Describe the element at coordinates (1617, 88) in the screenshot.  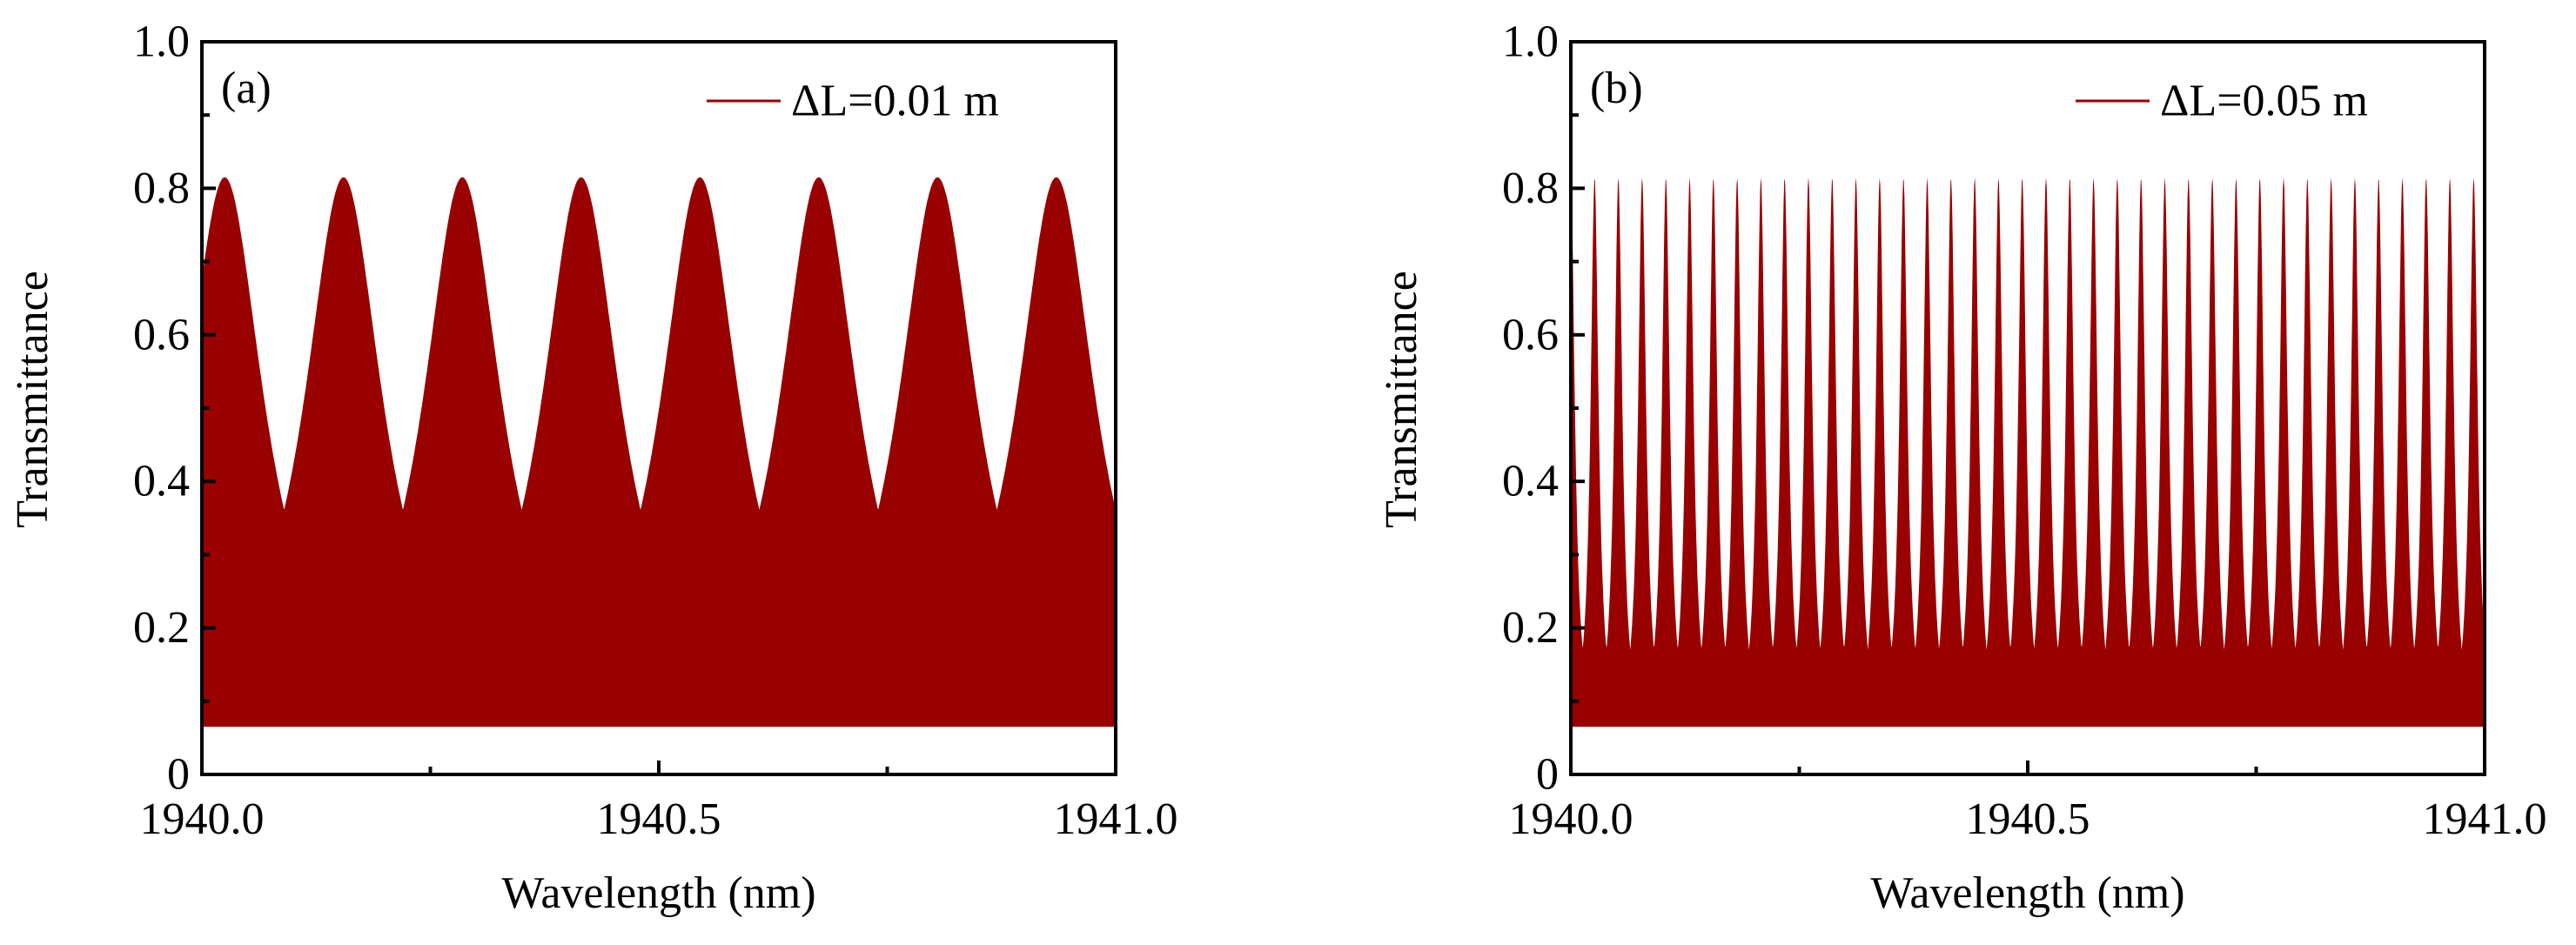
I see `panel-label: (b)` at that location.